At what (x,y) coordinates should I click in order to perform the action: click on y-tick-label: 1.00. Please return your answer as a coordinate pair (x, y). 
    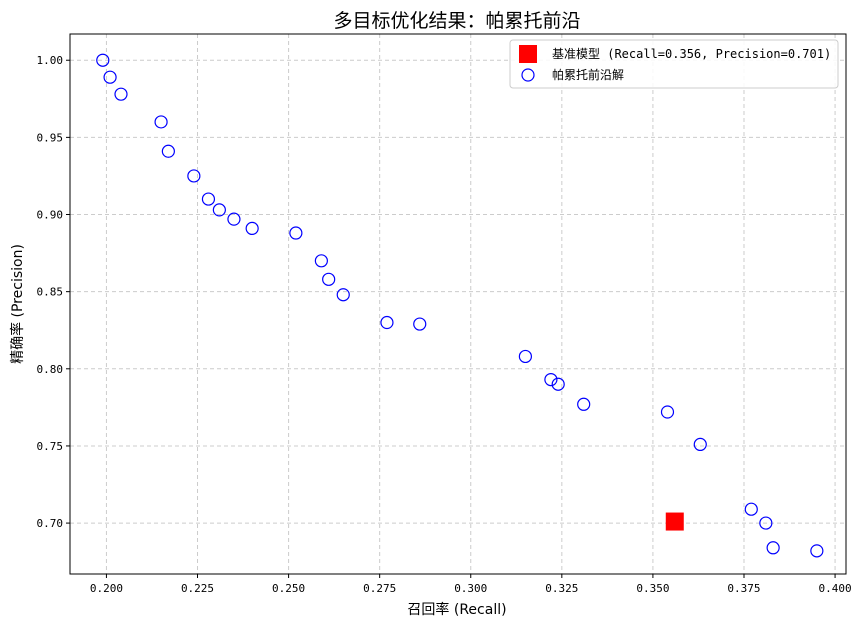
    Looking at the image, I should click on (50, 60).